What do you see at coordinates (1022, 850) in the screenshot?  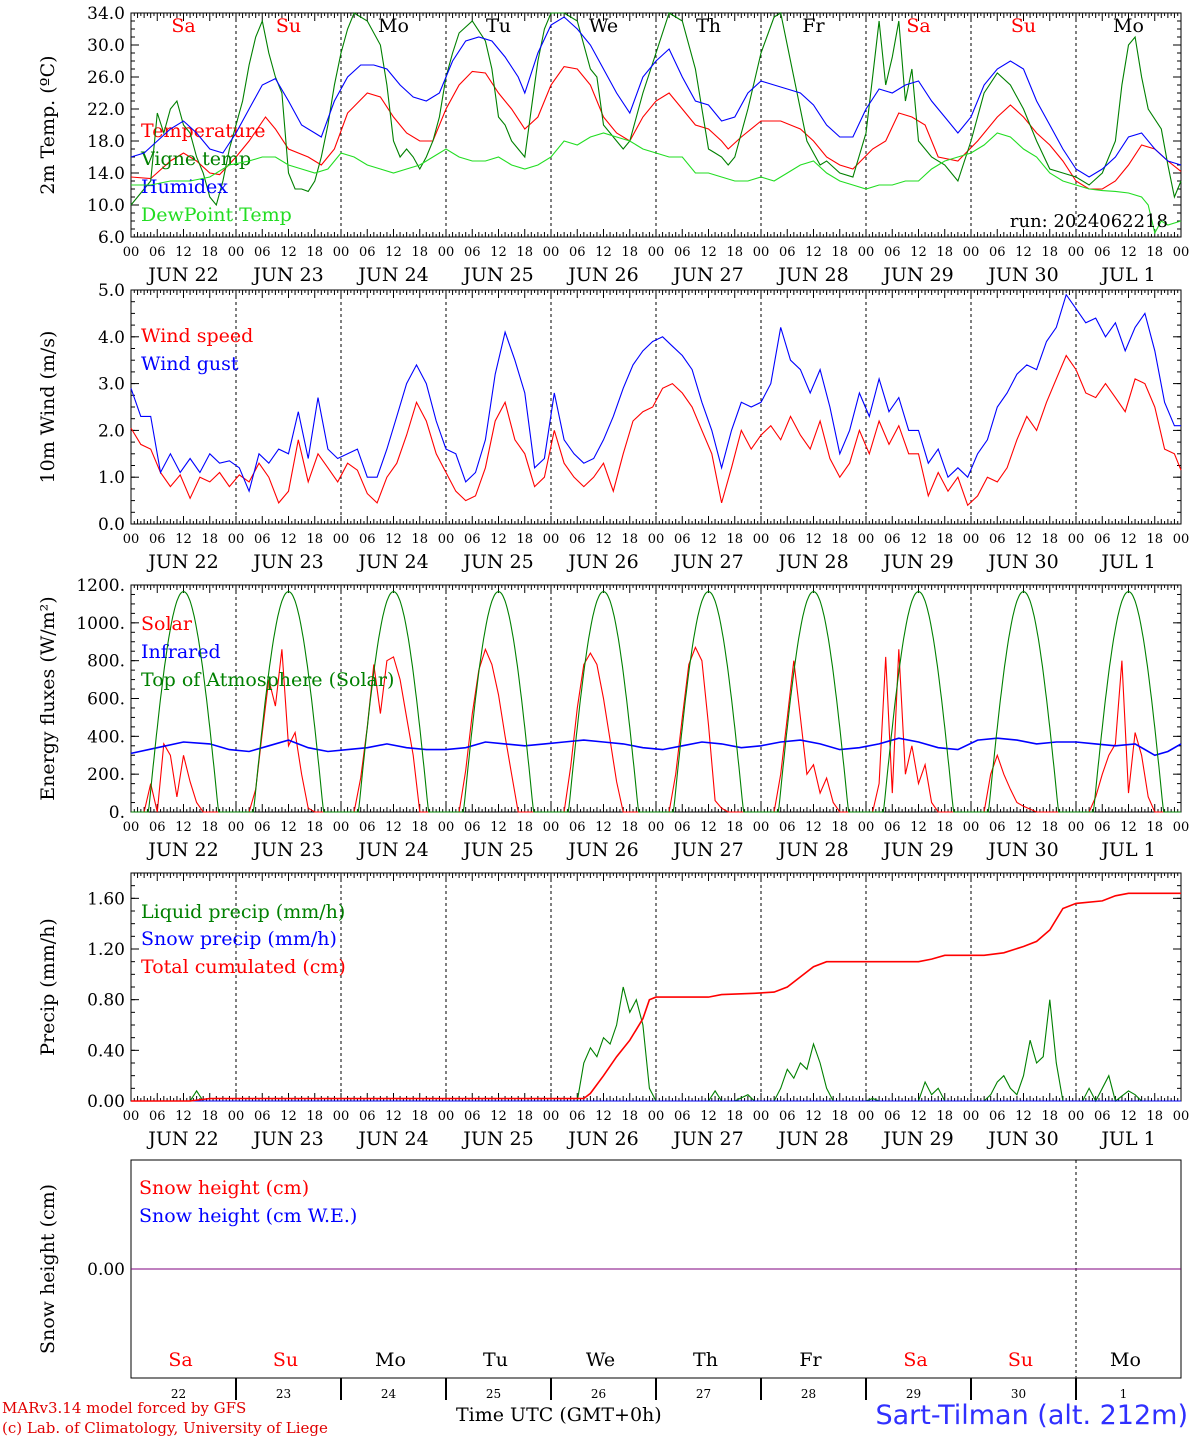 I see `day-label: JUN 30` at bounding box center [1022, 850].